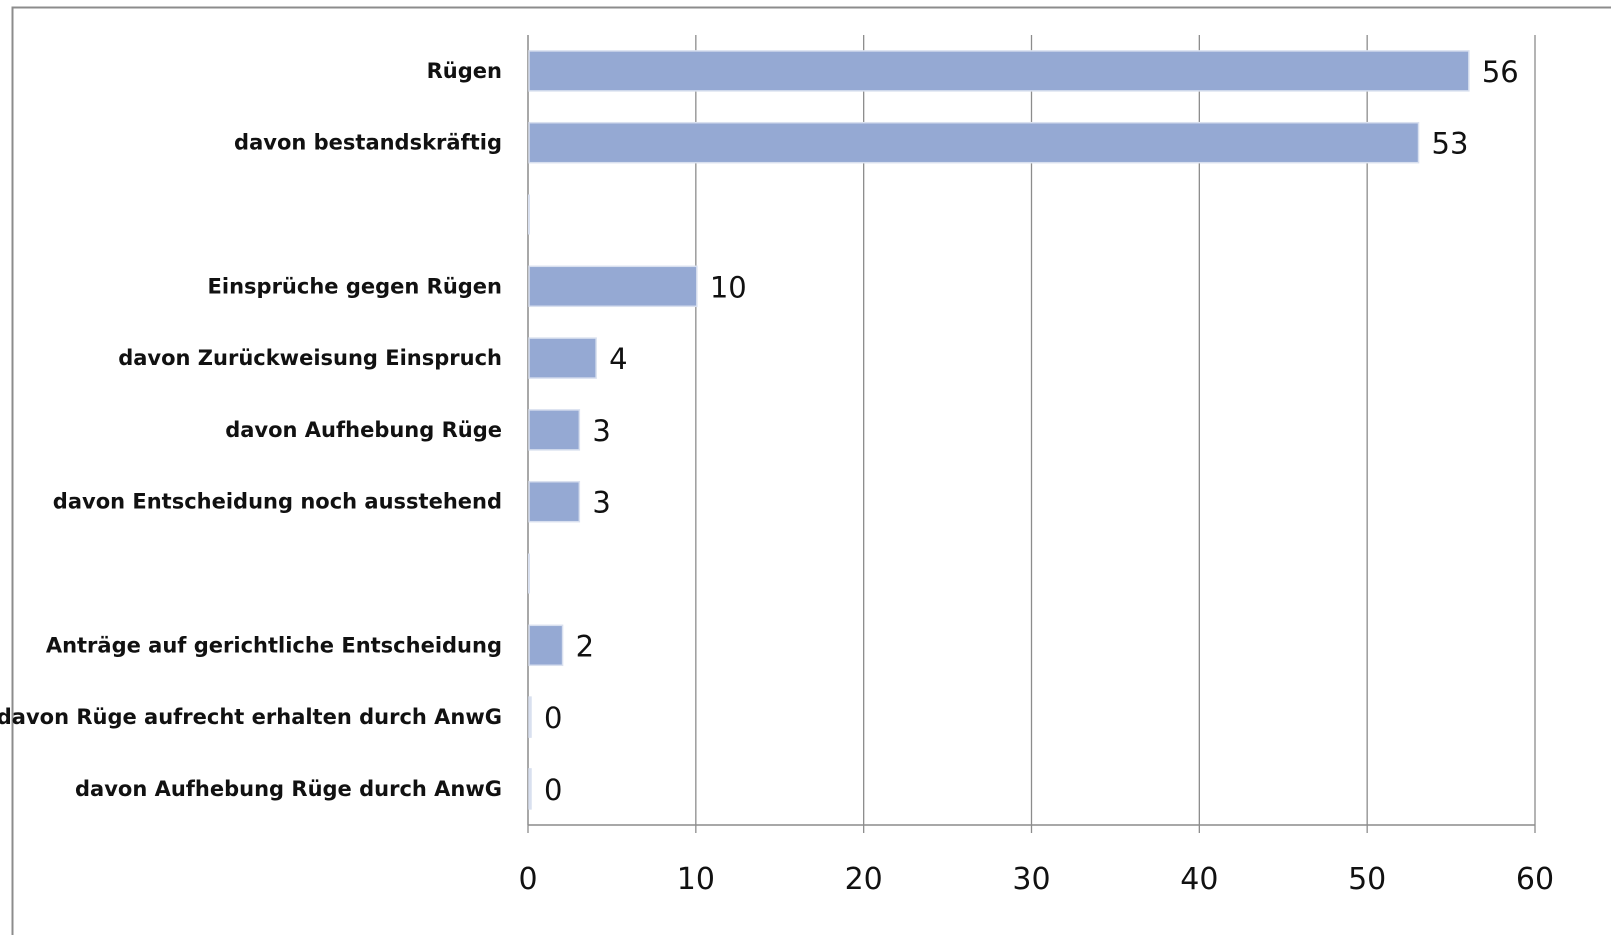  I want to click on category-label: Anträge auf gerichtliche Entscheidung, so click(274, 645).